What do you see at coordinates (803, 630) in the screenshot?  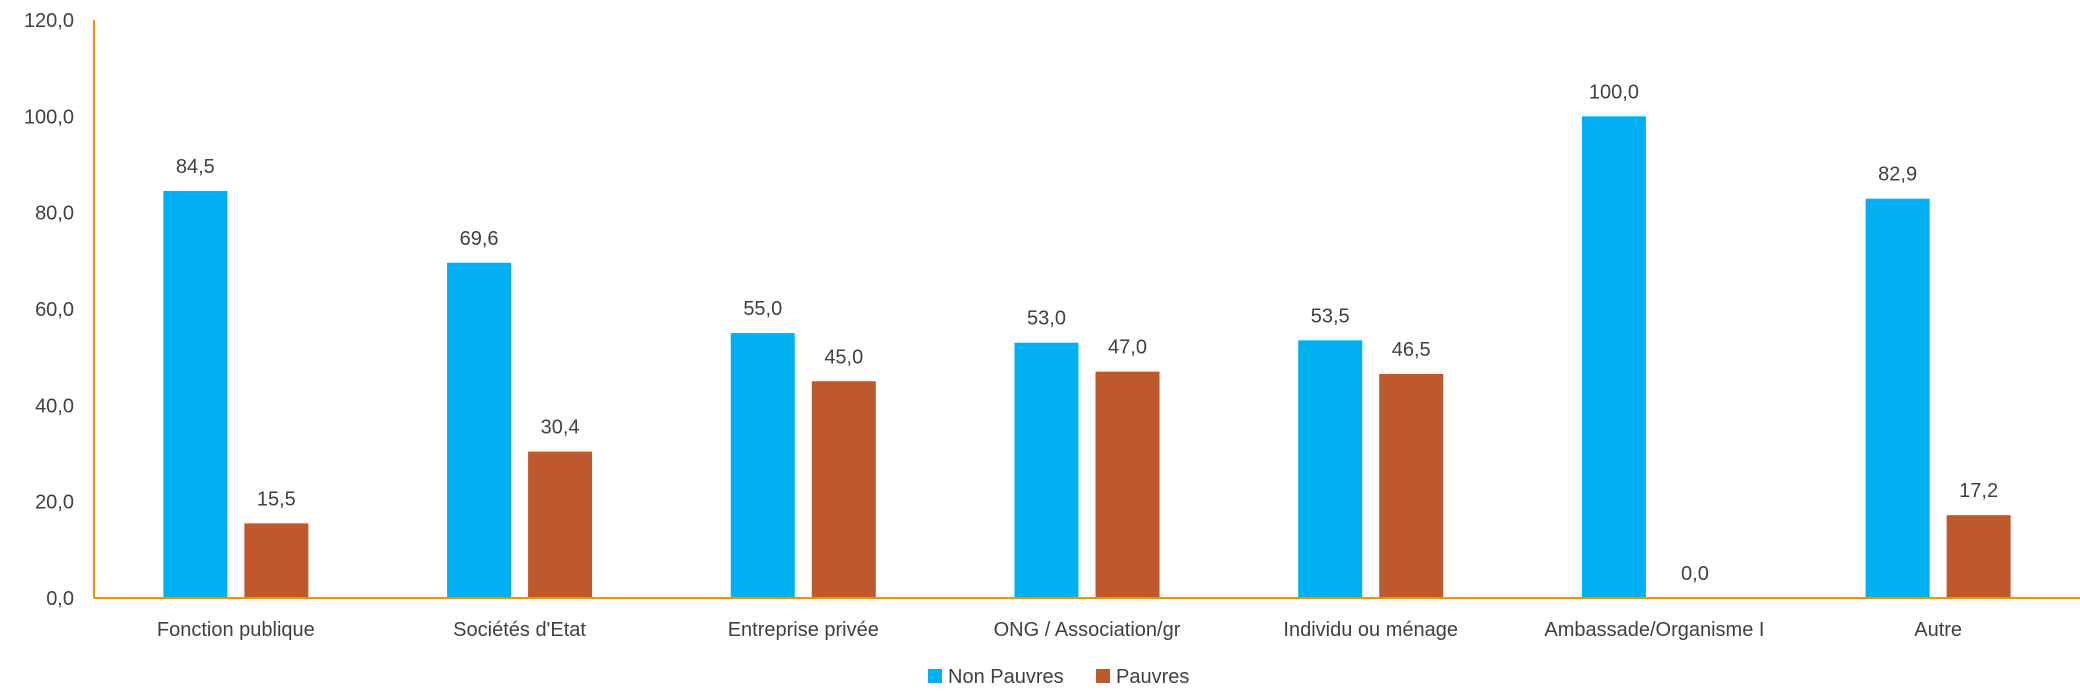 I see `category-label: Entreprise privée` at bounding box center [803, 630].